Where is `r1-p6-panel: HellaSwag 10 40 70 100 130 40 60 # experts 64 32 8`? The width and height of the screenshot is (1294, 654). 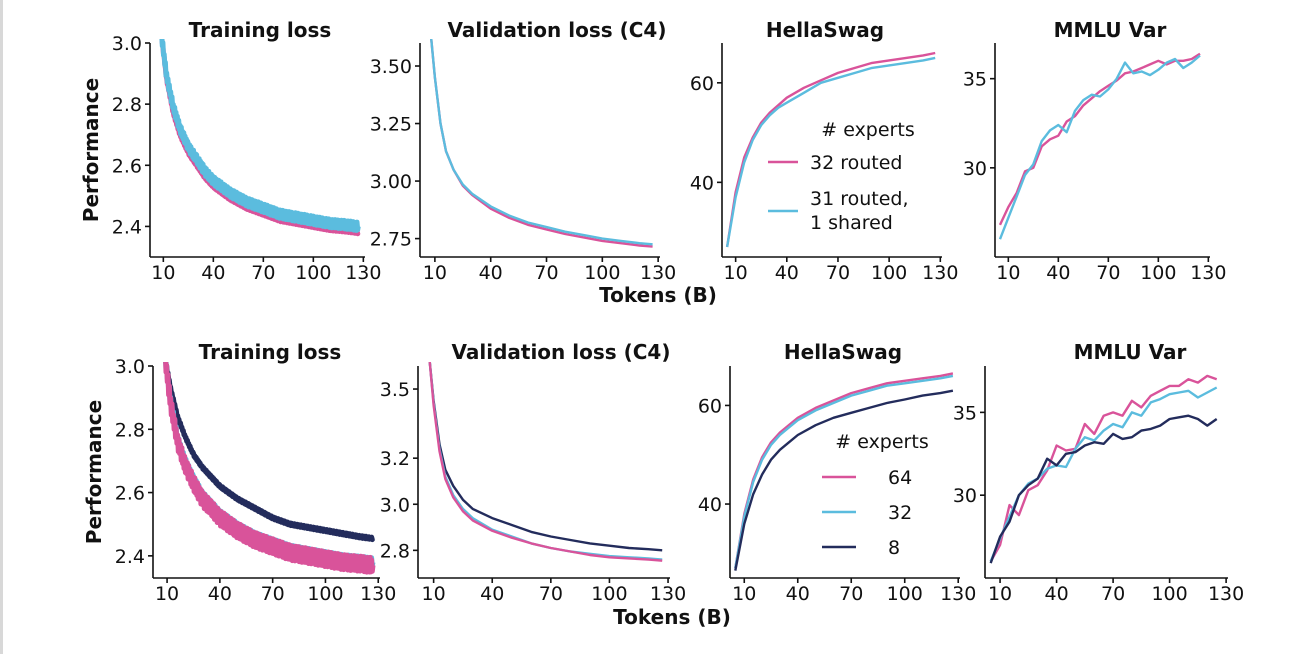
r1-p6-panel: HellaSwag 10 40 70 100 130 40 60 # experts 64 32 8 is located at coordinates (837, 472).